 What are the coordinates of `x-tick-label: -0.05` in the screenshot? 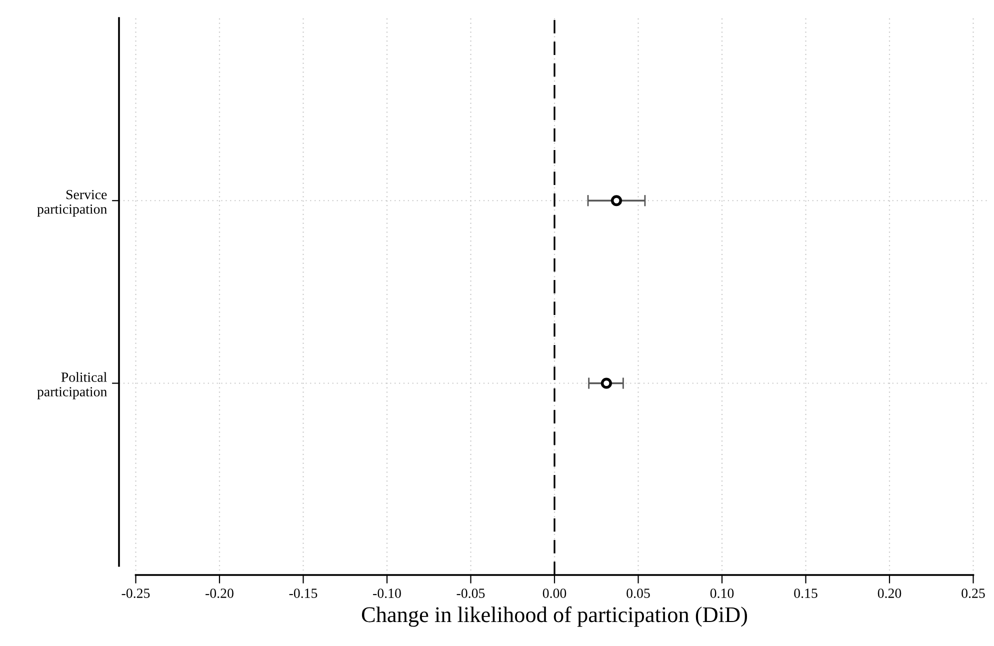 It's located at (470, 593).